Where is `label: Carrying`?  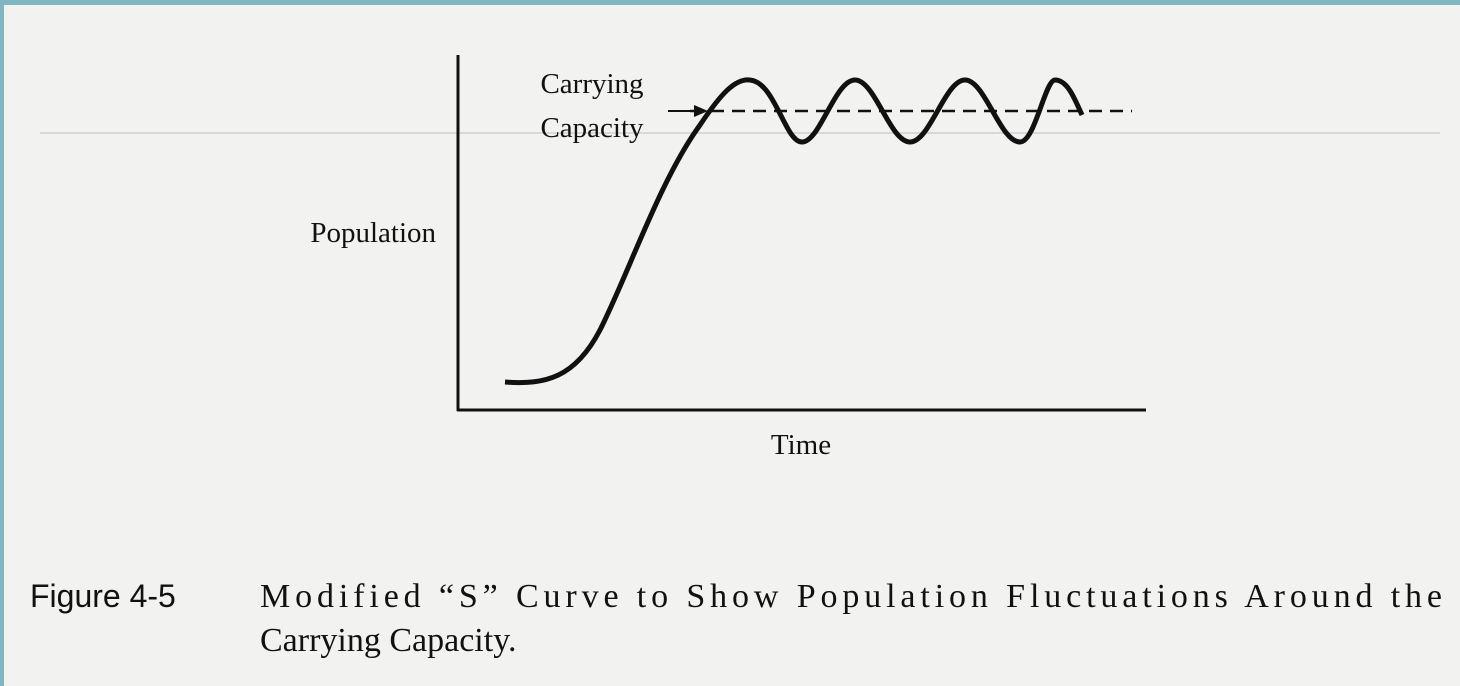 label: Carrying is located at coordinates (591, 84).